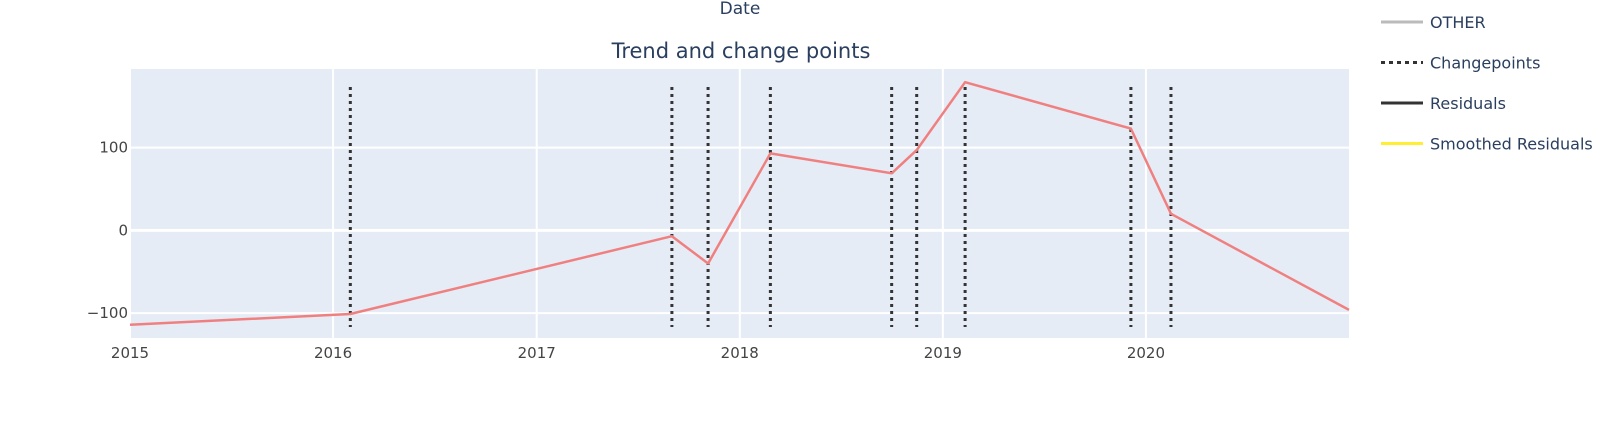  Describe the element at coordinates (1458, 22) in the screenshot. I see `legend-label: OTHER` at that location.